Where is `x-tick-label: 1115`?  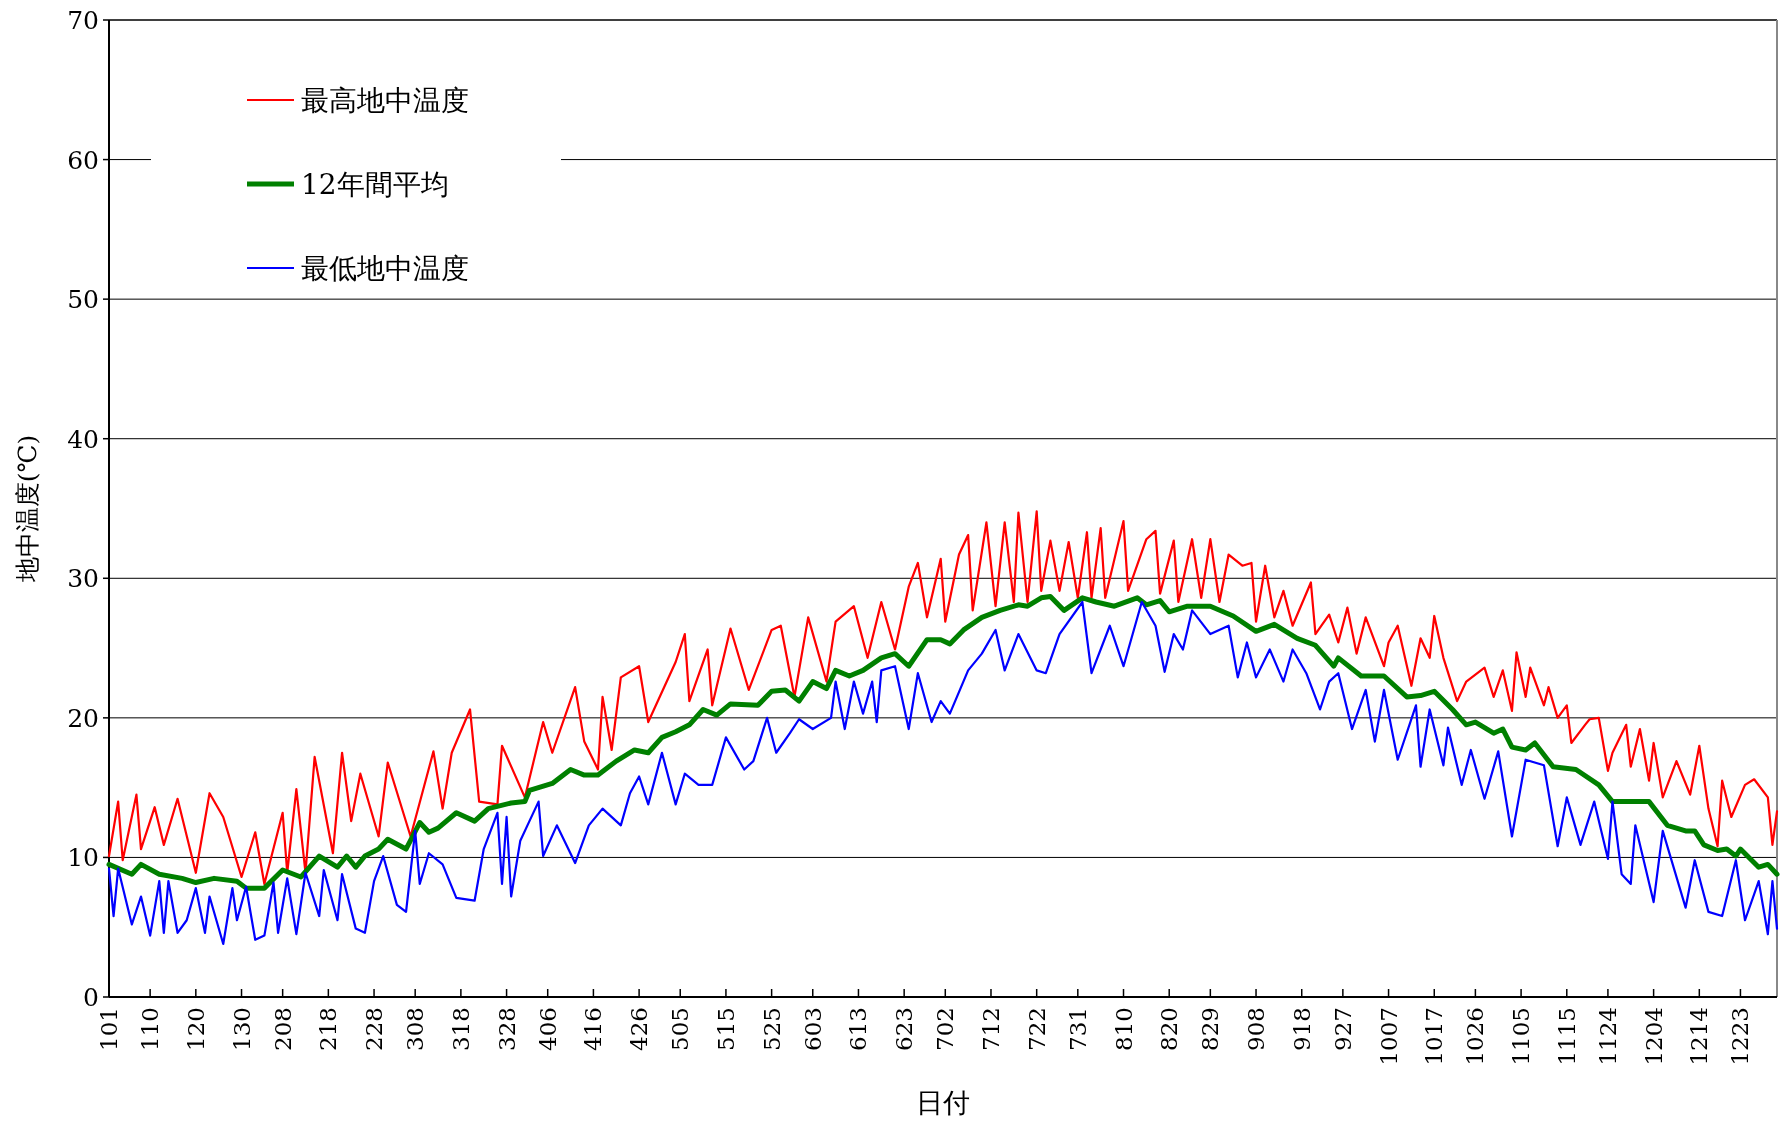
x-tick-label: 1115 is located at coordinates (1566, 1036).